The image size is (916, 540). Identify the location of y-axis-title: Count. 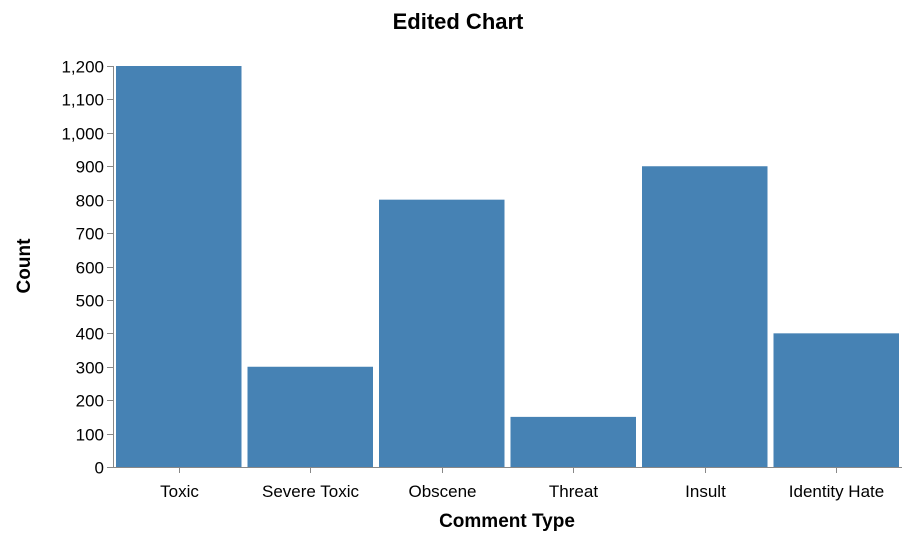
(24, 266).